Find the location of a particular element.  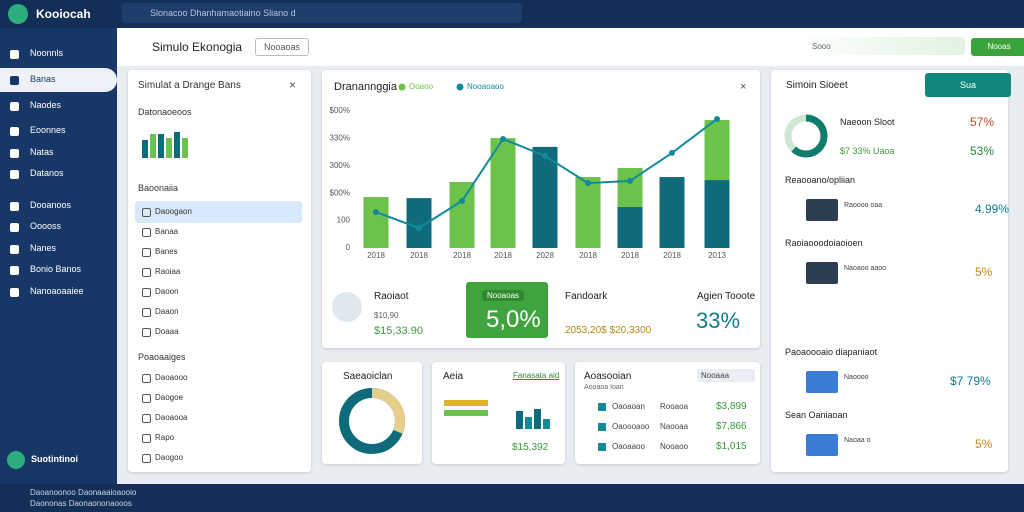

row-label: Oaoaaoo is located at coordinates (628, 446).